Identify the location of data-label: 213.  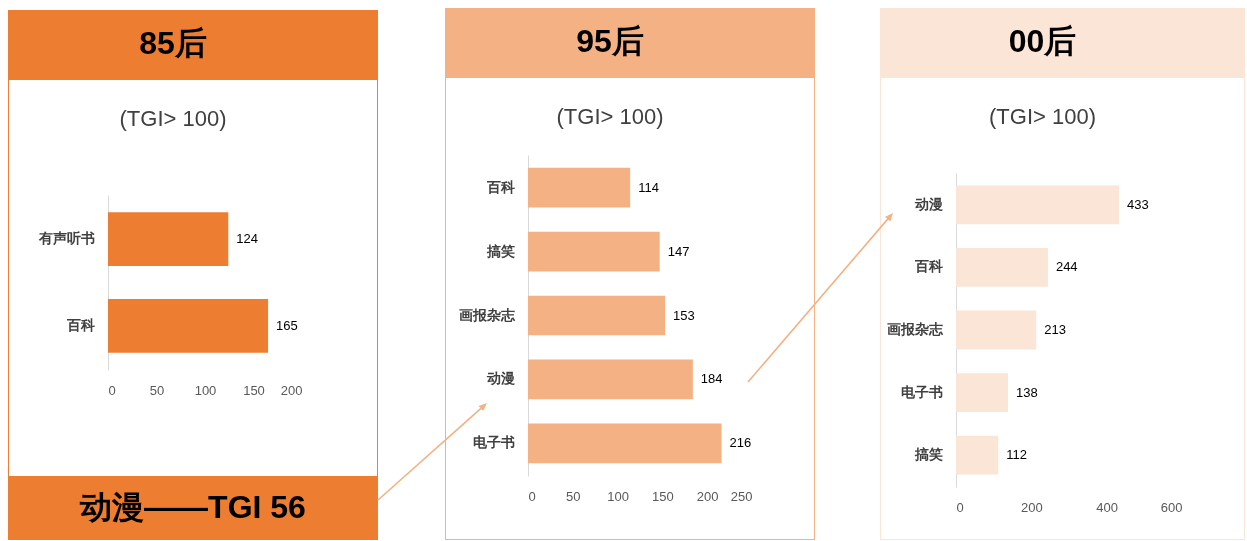
(1055, 329).